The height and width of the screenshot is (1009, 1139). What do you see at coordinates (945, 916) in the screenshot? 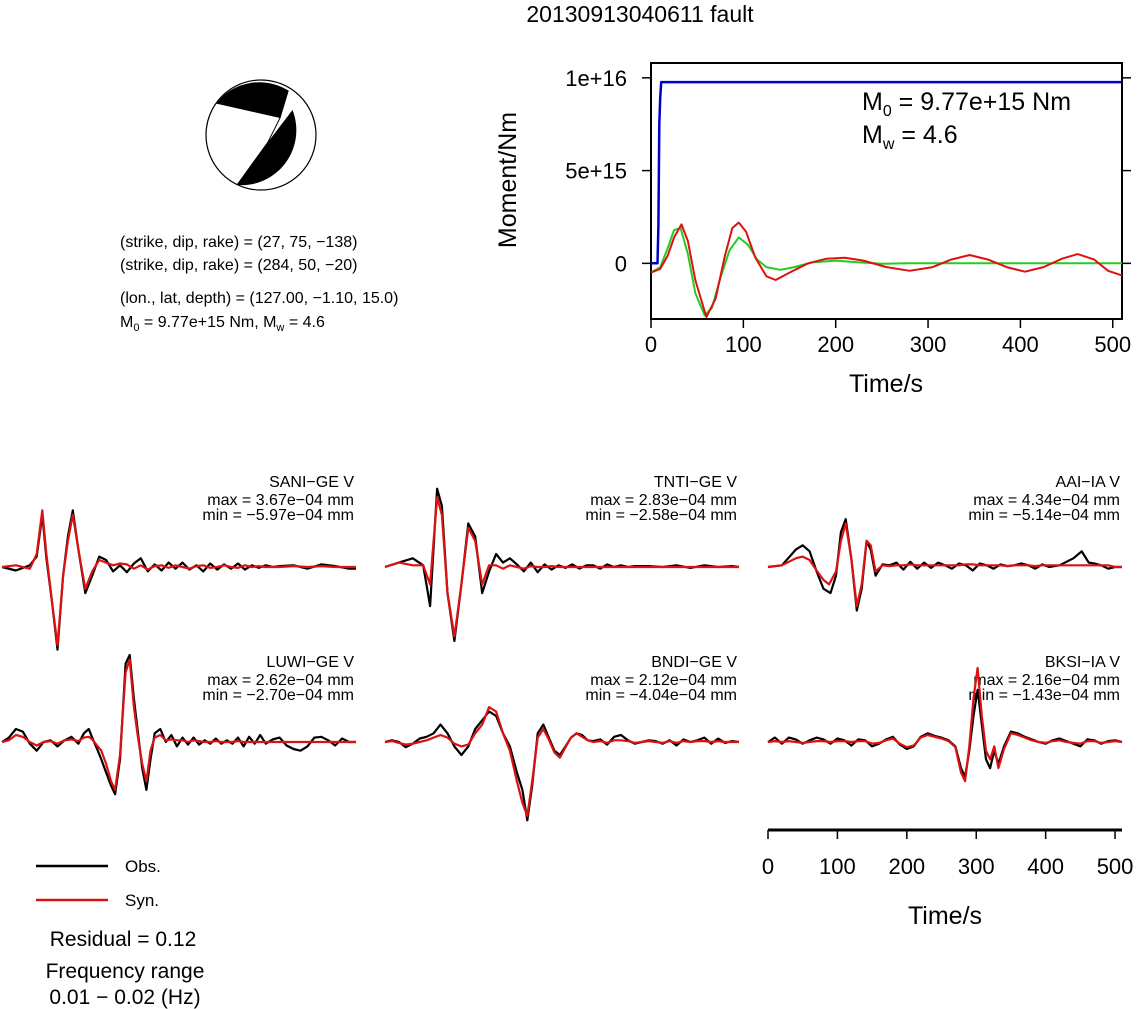
I see `waveform-xlabel: Time/s` at bounding box center [945, 916].